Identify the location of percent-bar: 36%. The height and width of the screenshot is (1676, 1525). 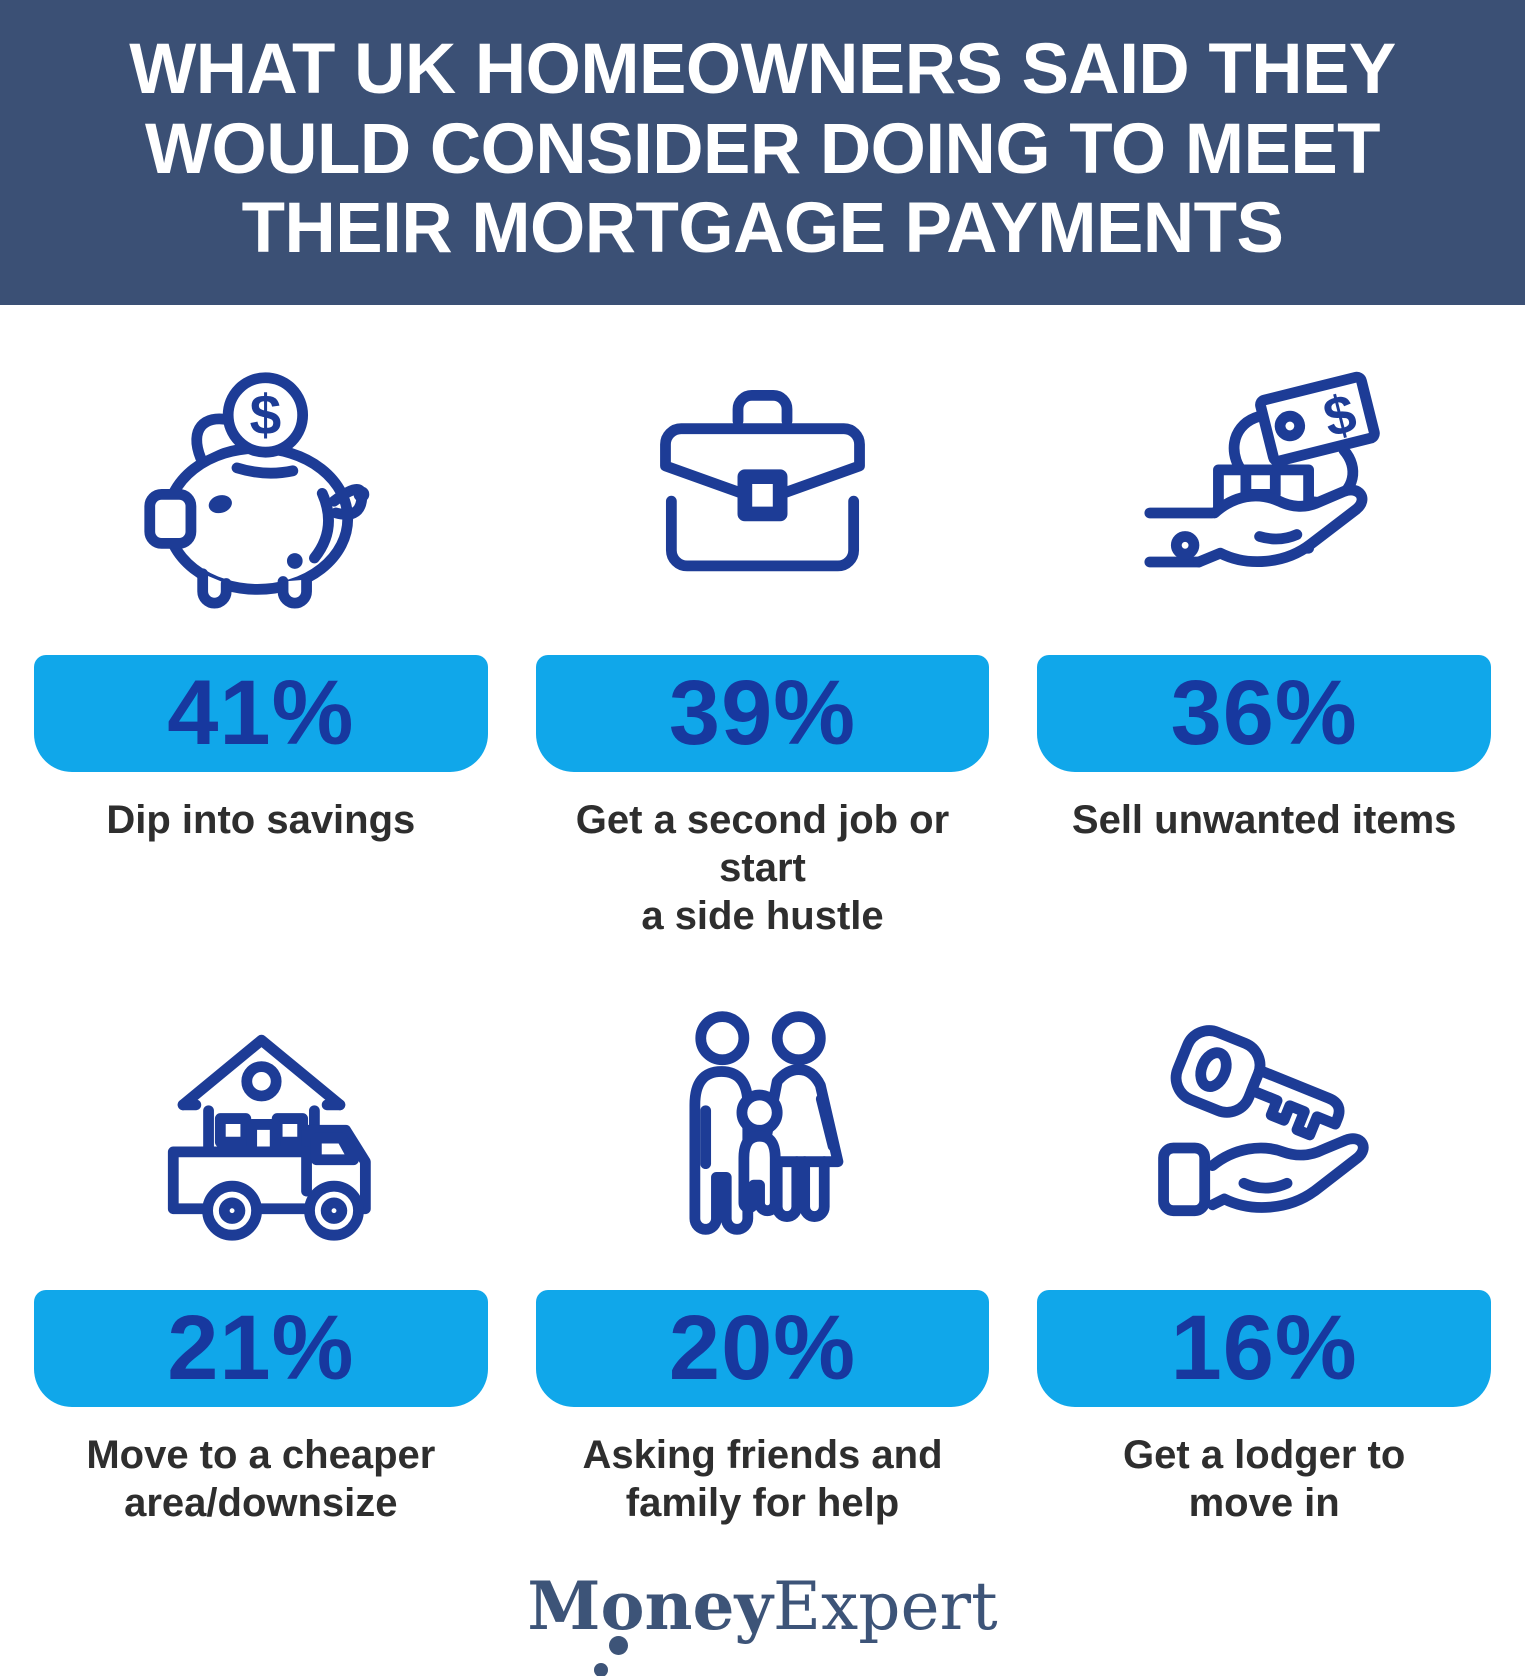
(1264, 713).